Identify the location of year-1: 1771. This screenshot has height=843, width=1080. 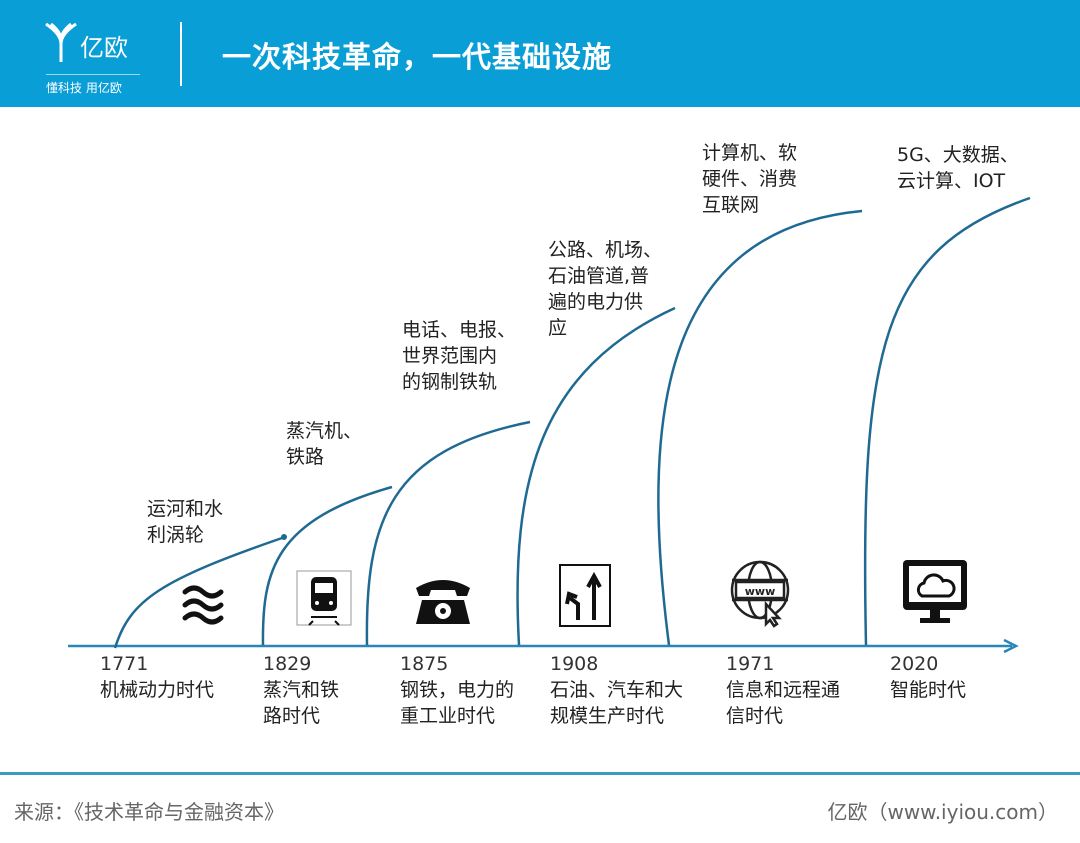
(124, 664).